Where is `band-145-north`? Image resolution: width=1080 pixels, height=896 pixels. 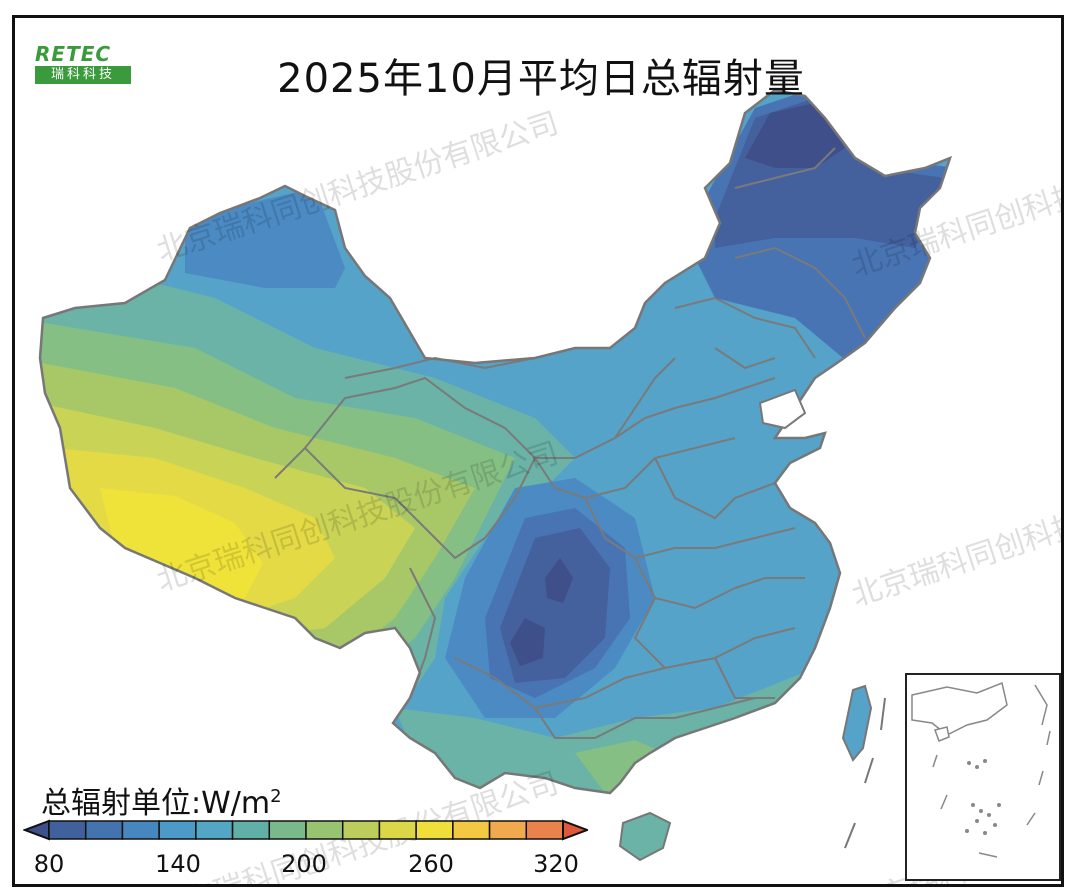
band-145-north is located at coordinates (265, 238).